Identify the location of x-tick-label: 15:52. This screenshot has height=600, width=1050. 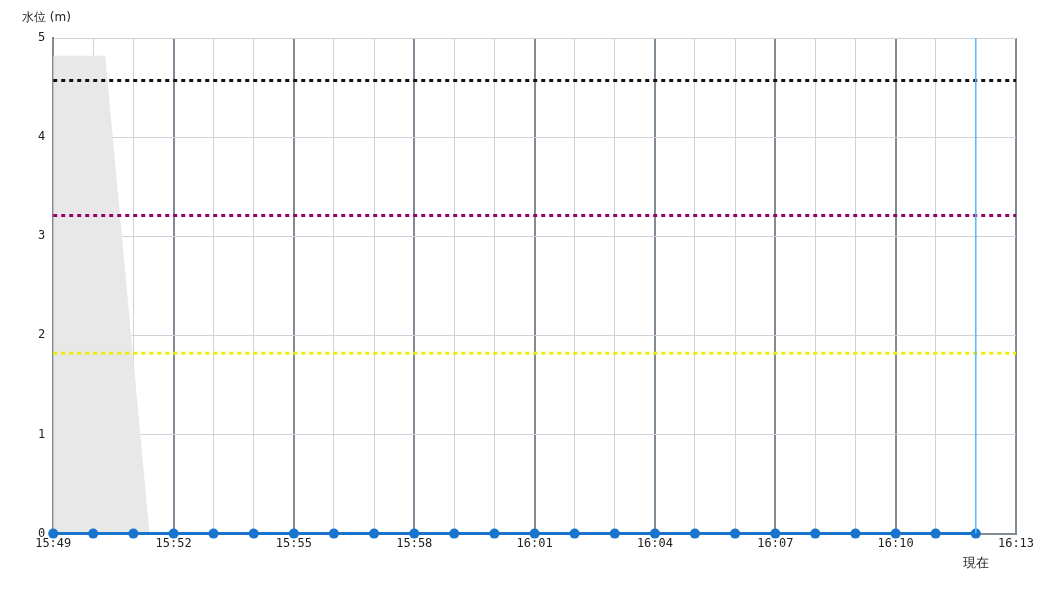
(173, 542).